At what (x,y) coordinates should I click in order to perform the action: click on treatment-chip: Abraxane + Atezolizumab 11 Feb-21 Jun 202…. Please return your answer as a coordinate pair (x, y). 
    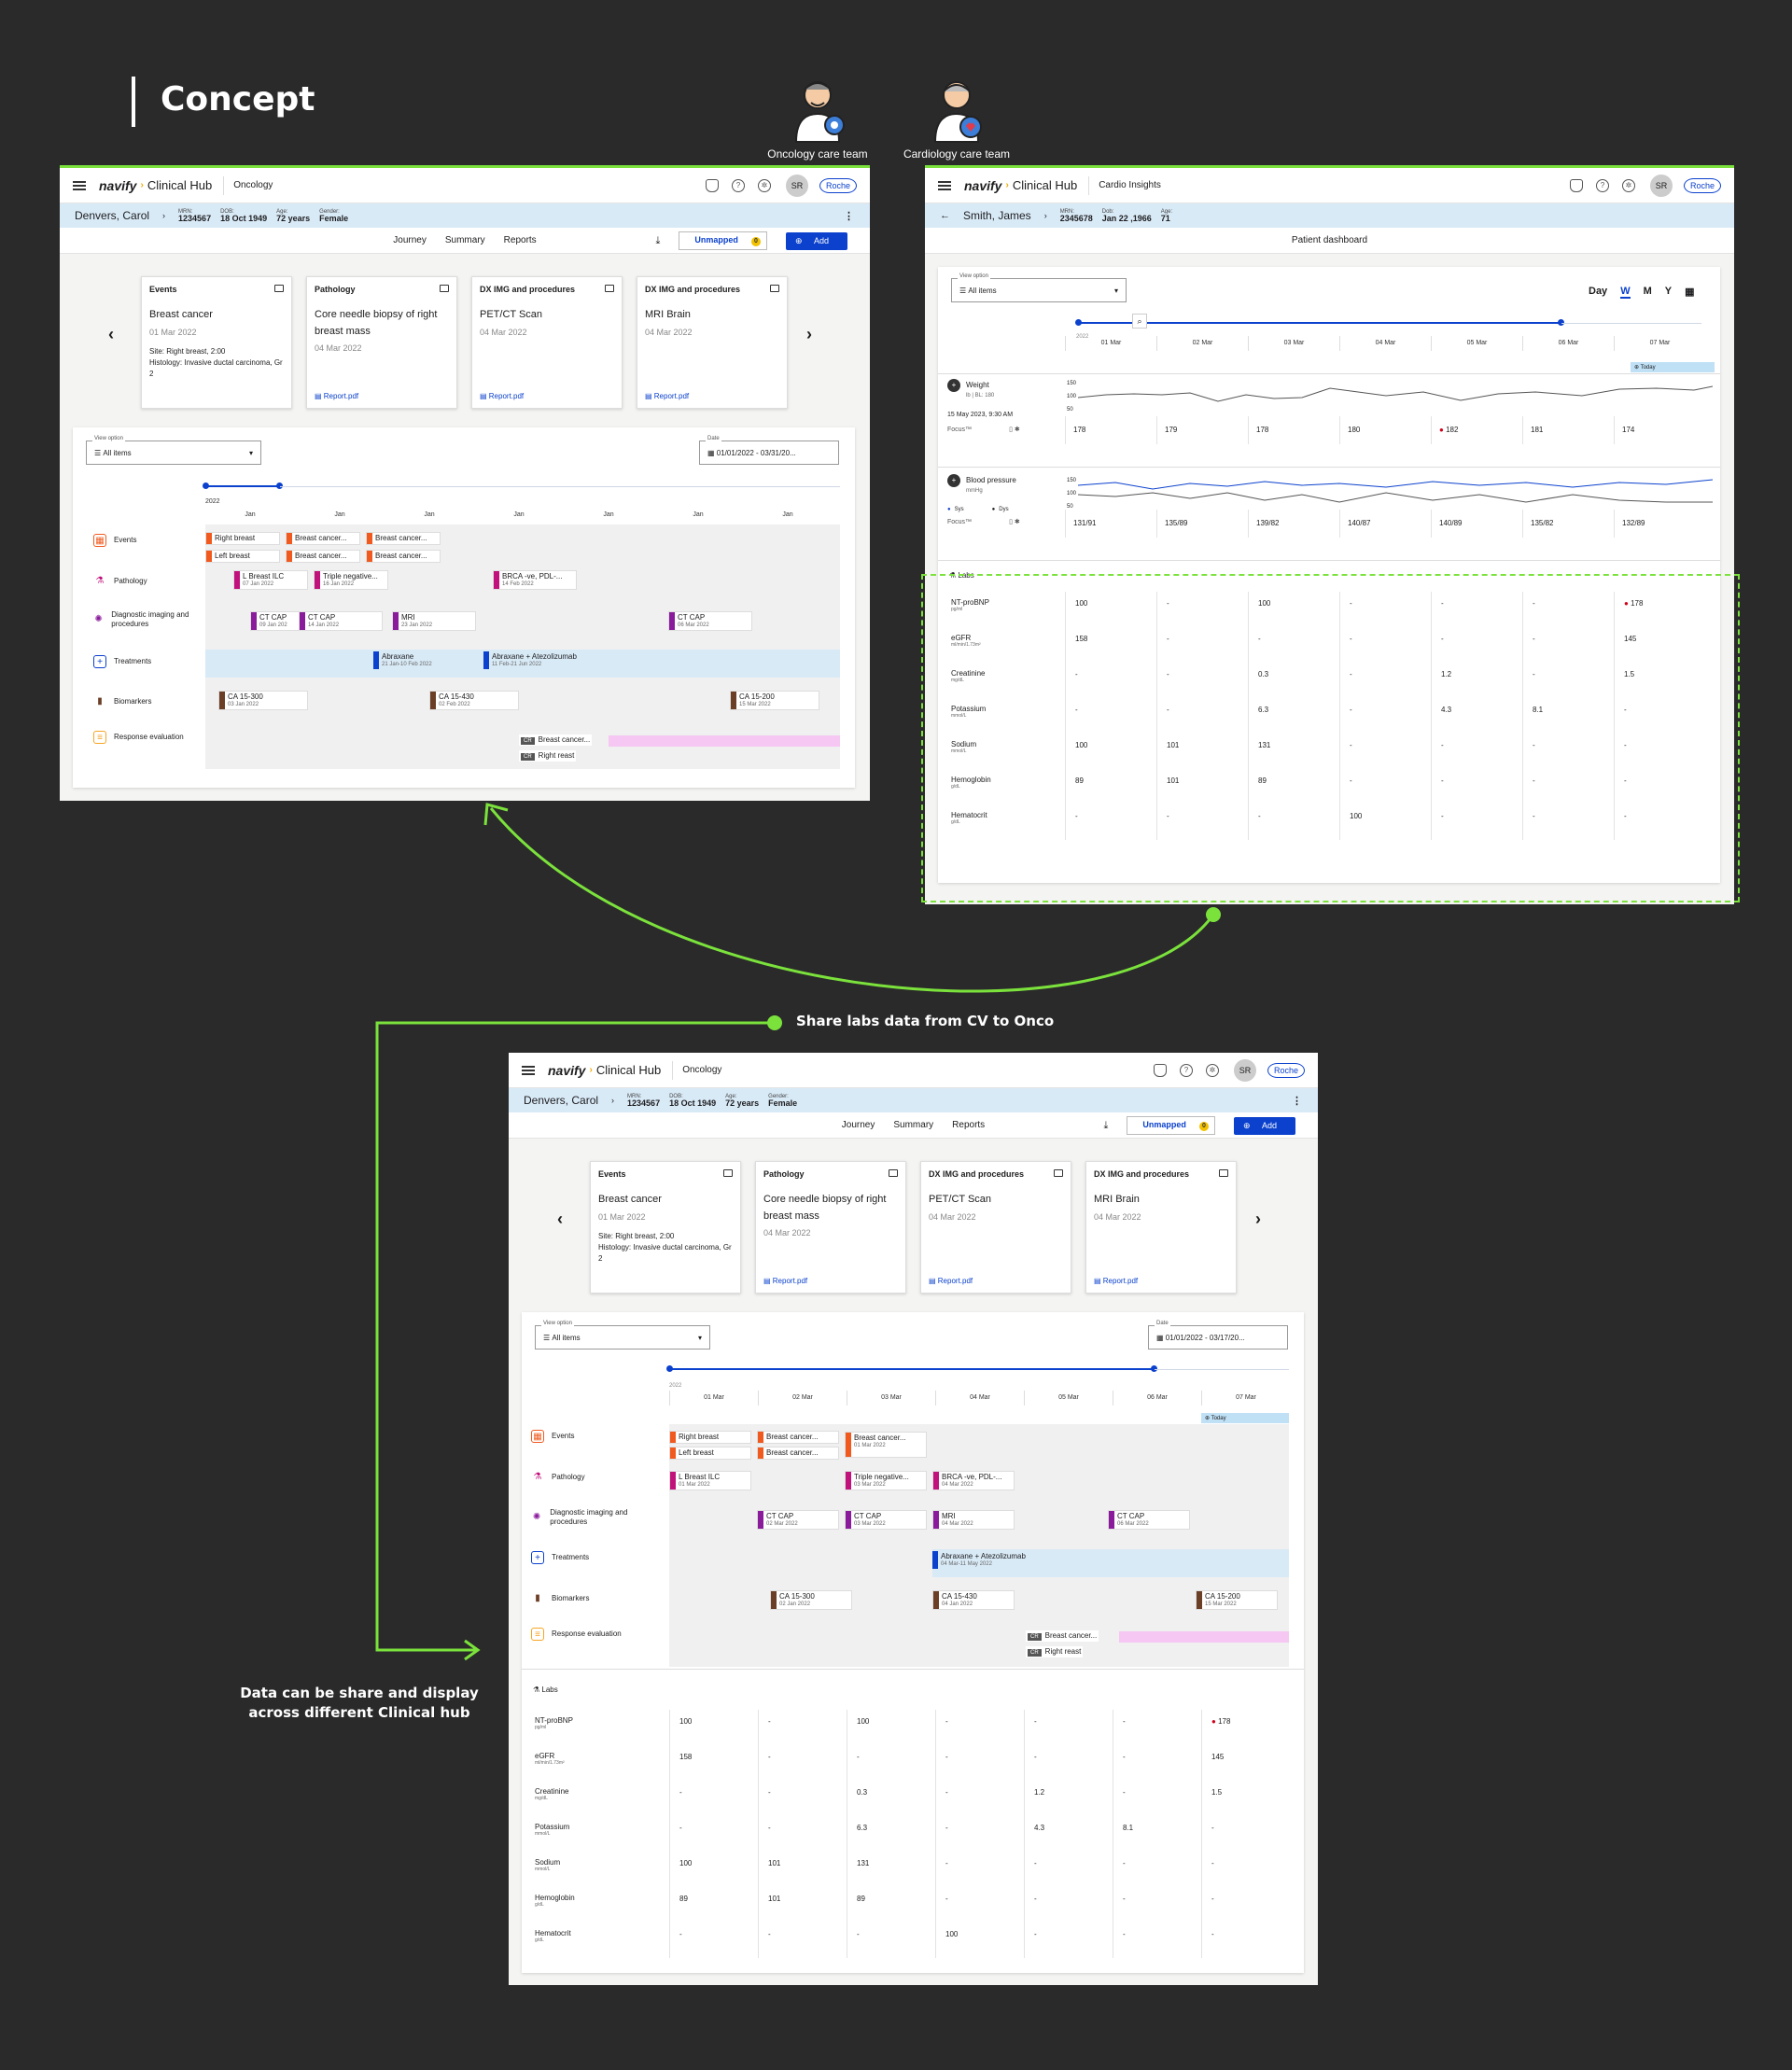
    Looking at the image, I should click on (553, 660).